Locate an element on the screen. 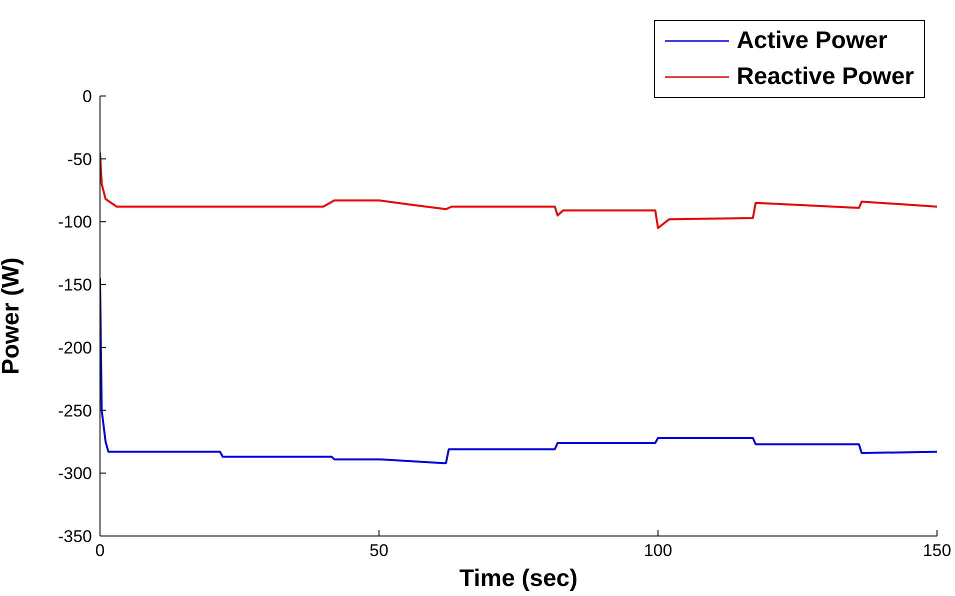 The height and width of the screenshot is (596, 955). y-tick-label: -100 is located at coordinates (75, 222).